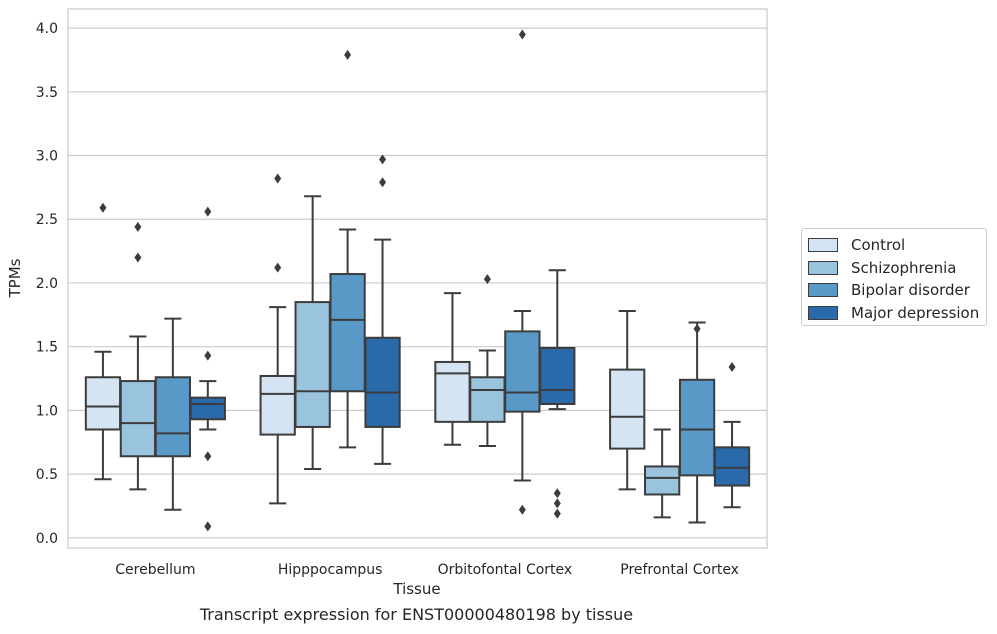  I want to click on y-tick-label: 4.0, so click(47, 29).